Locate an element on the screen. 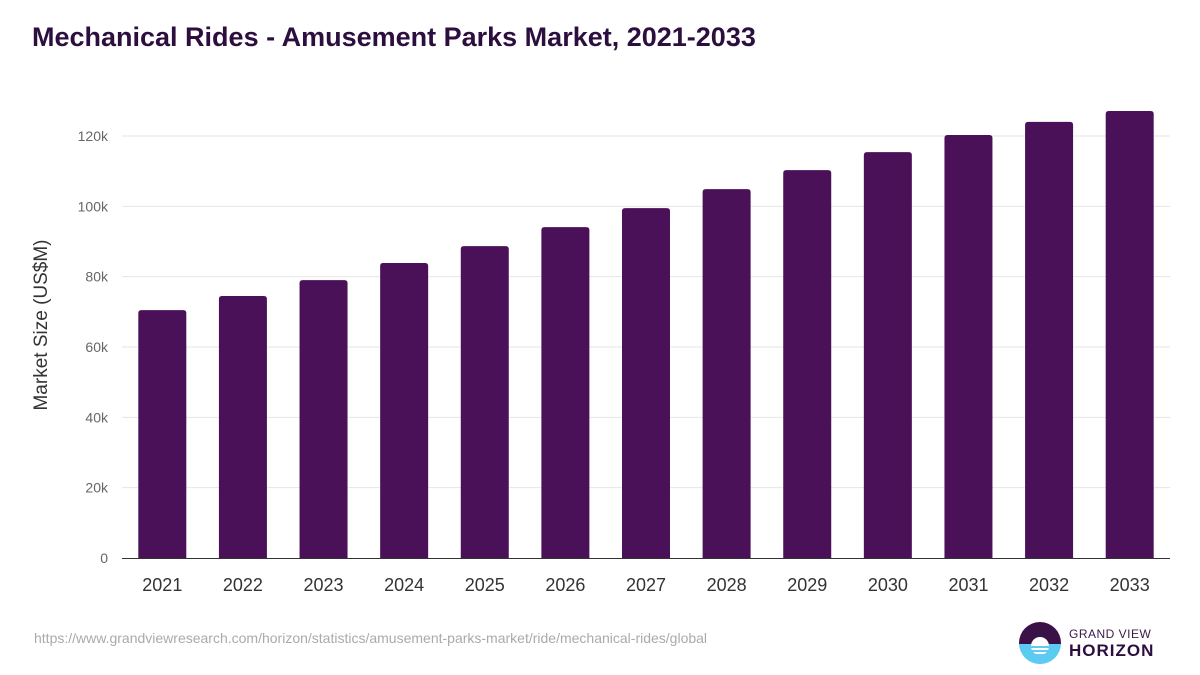 The width and height of the screenshot is (1200, 675). x-tick-label: 2030 is located at coordinates (888, 585).